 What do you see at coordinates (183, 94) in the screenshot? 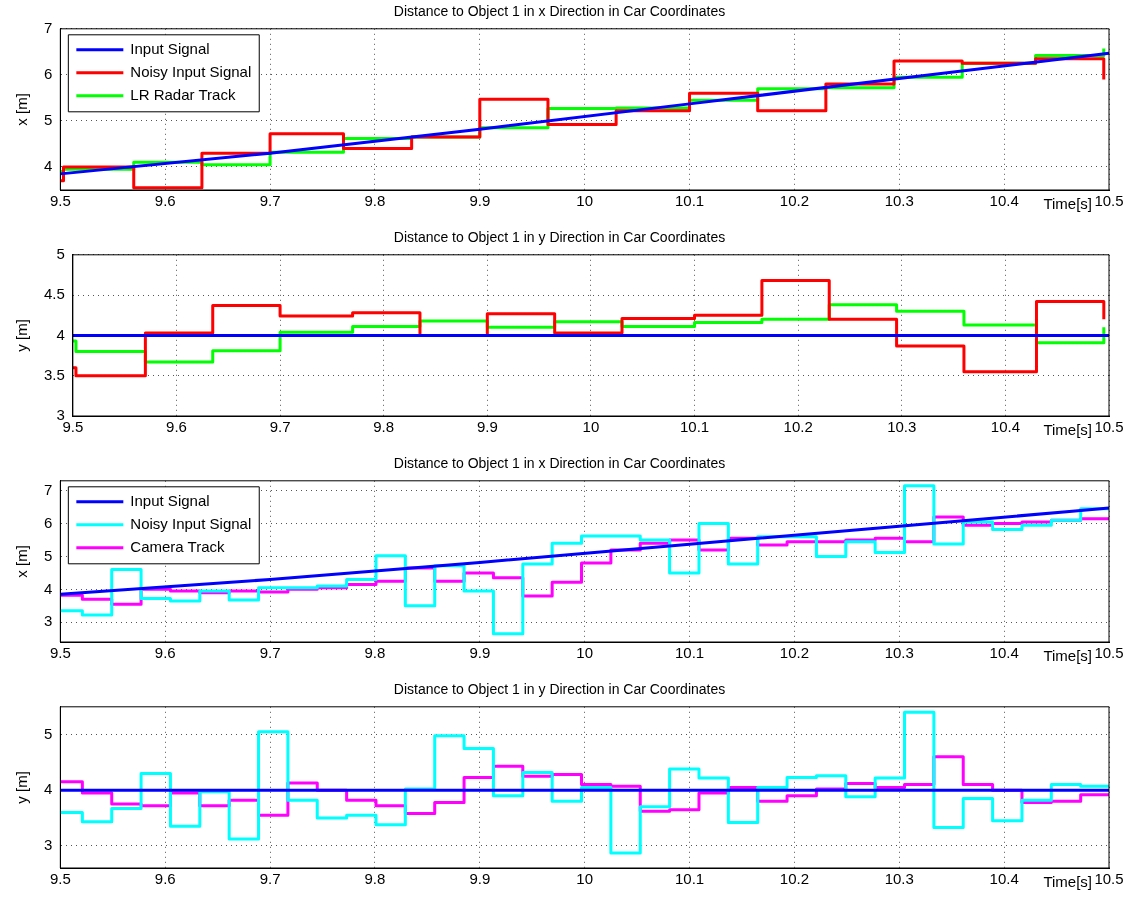
I see `legend-label: LR Radar Track` at bounding box center [183, 94].